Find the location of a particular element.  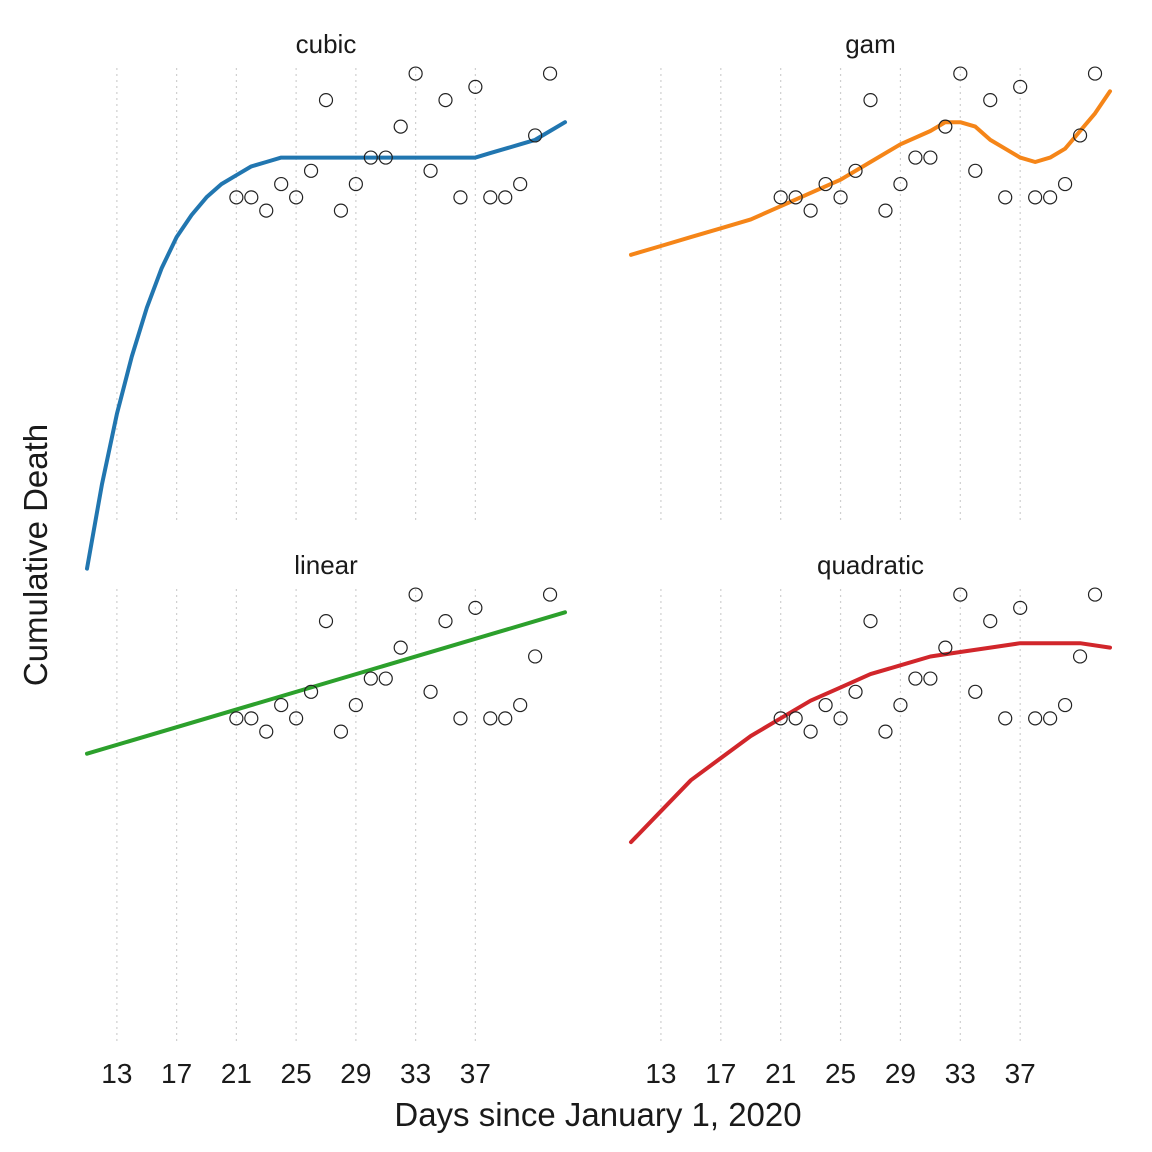

x-axis-title: Days since January 1, 2020 is located at coordinates (597, 1114).